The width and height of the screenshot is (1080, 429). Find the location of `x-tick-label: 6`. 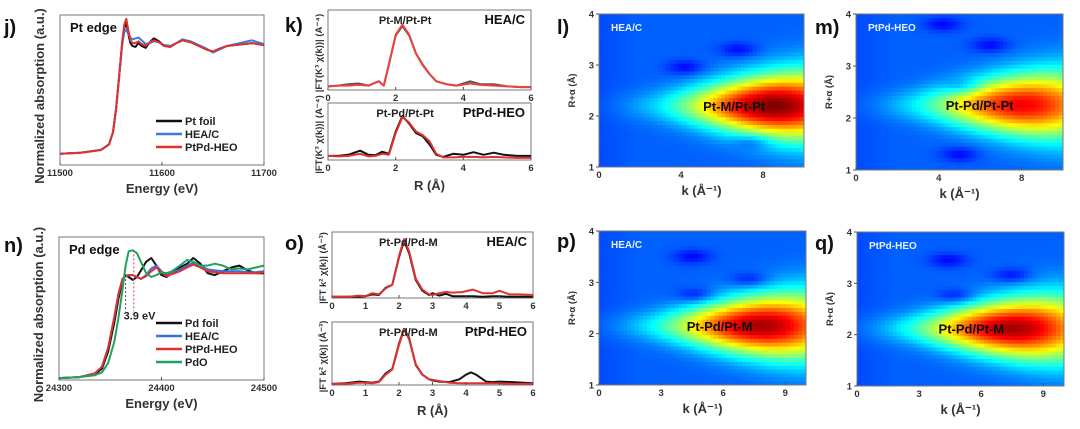

x-tick-label: 6 is located at coordinates (530, 168).